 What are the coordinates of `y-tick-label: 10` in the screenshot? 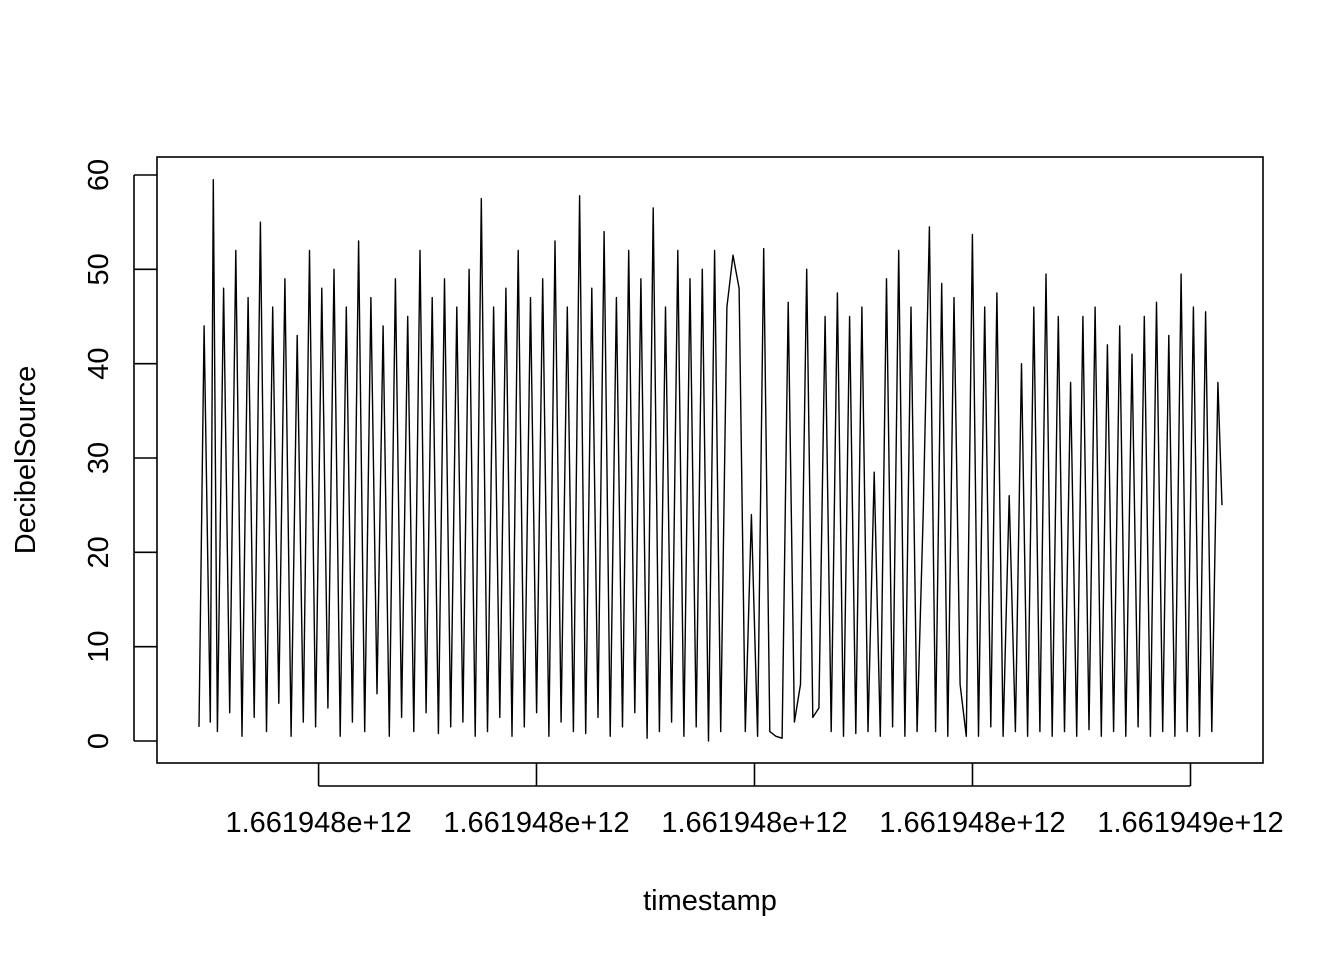 It's located at (99, 647).